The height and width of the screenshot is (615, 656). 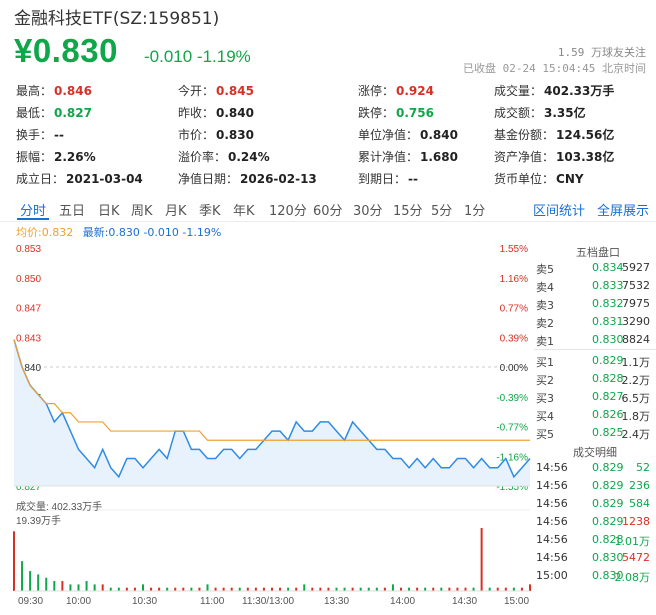 I want to click on order-label: 卖2, so click(x=545, y=323).